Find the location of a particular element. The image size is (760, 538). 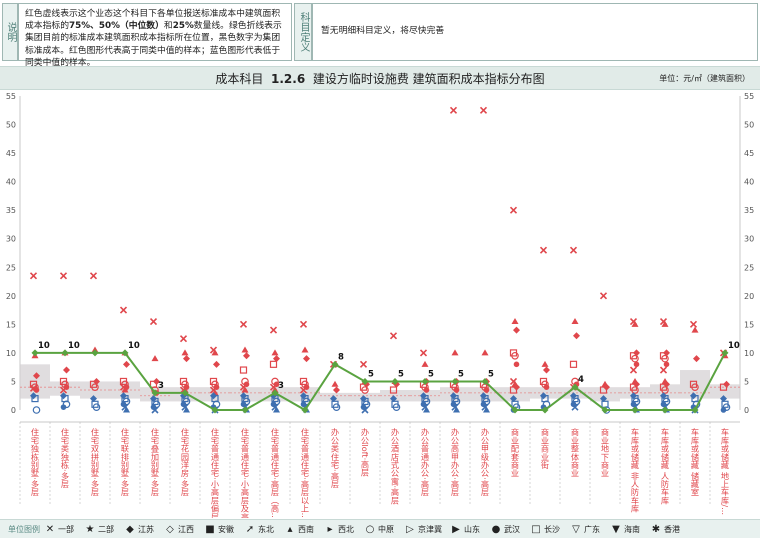

category-label: 住宅类独栋·多层 is located at coordinates (65, 458).